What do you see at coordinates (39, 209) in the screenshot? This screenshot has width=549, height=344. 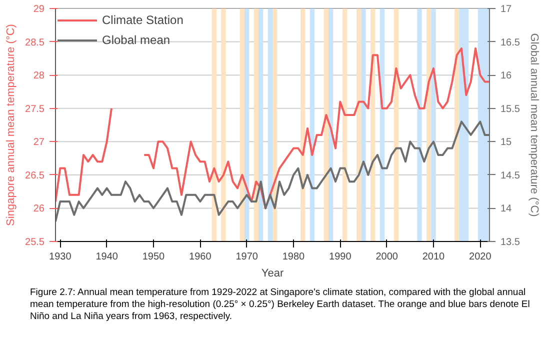 I see `y-tick-label: 26` at bounding box center [39, 209].